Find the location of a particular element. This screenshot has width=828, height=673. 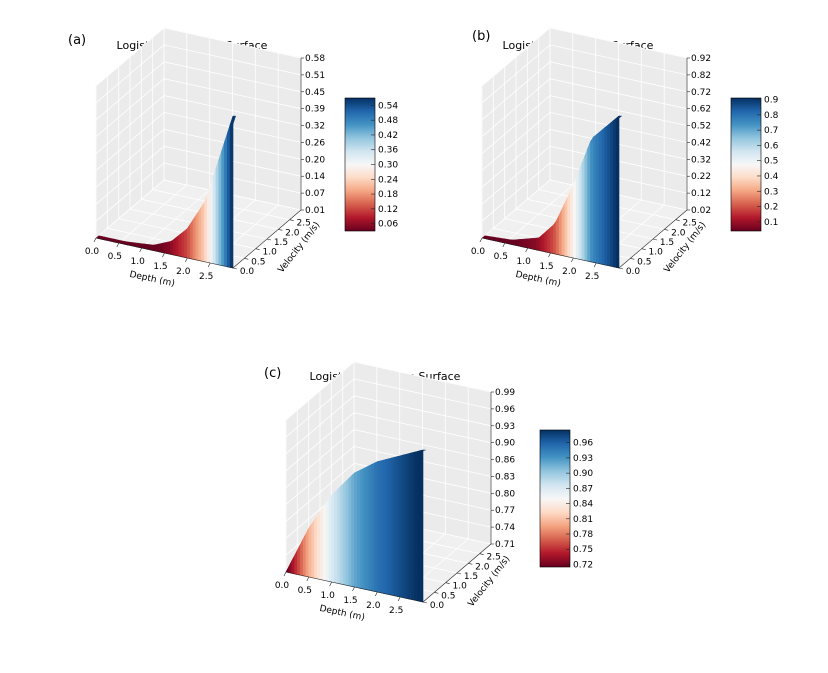

colorbar-tick-label: 0.4 is located at coordinates (771, 177).